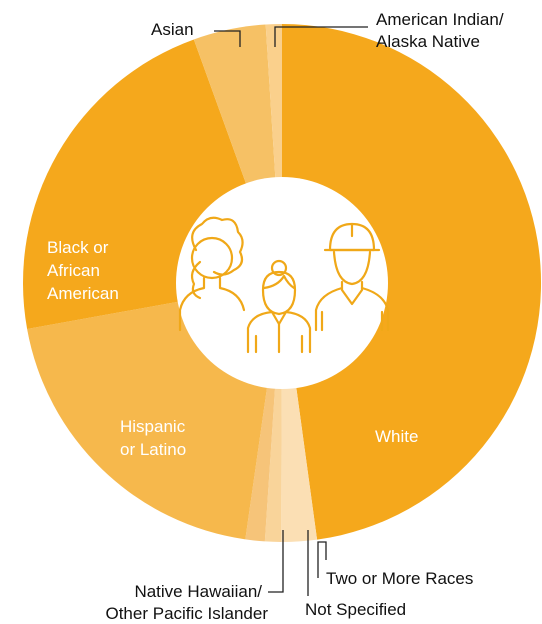  I want to click on label-hispanic-line2: or Latino, so click(153, 449).